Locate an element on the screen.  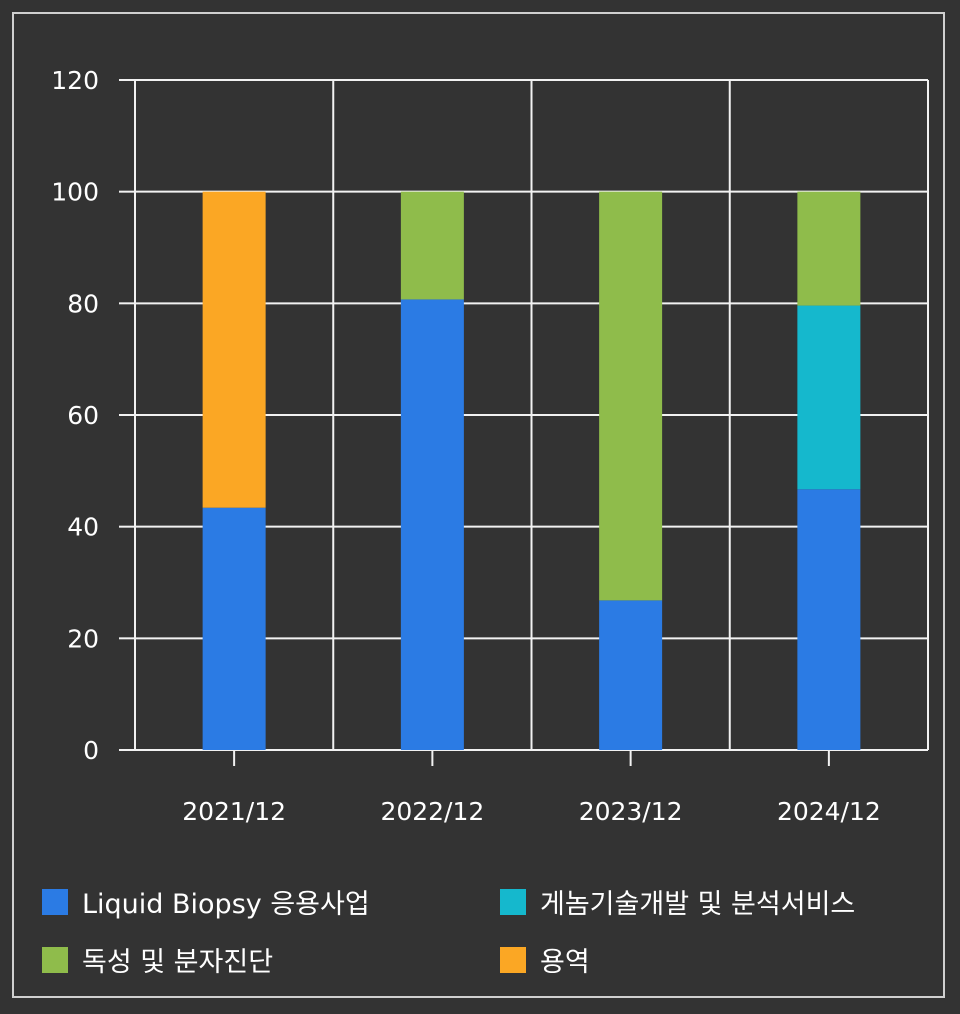
legend-label: Liquid Biopsy 응용사업 is located at coordinates (226, 904).